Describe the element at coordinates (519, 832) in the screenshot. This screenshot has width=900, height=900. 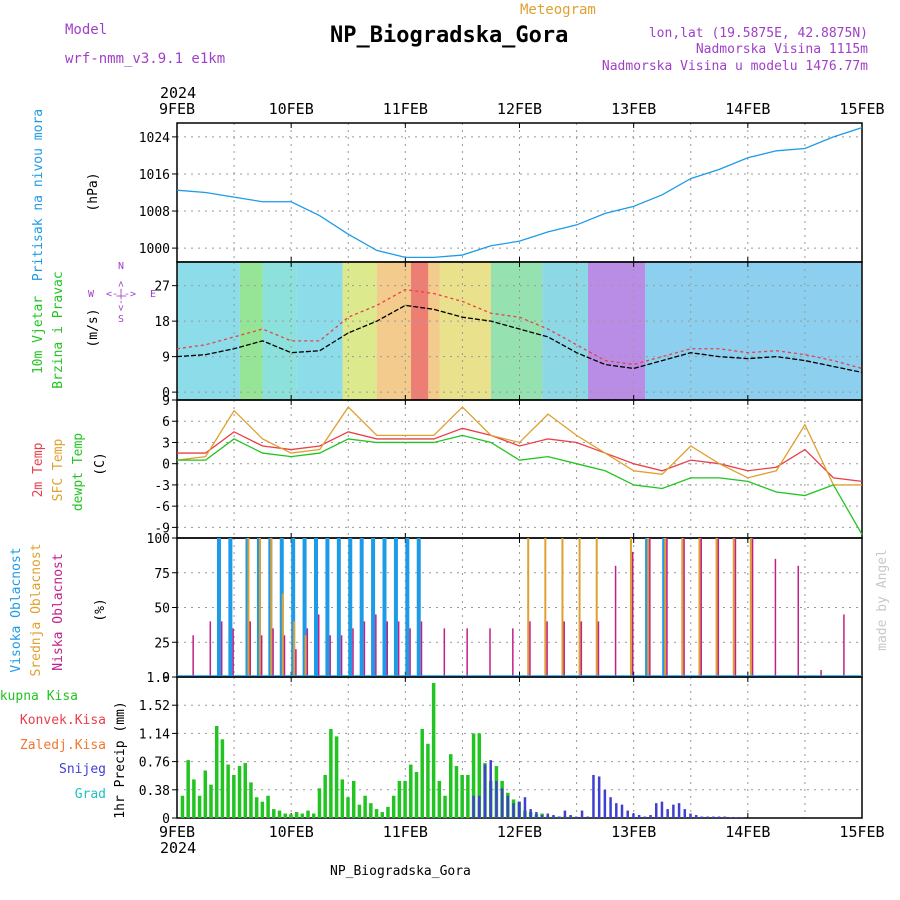
I see `time-label-bottom: 12FEB` at that location.